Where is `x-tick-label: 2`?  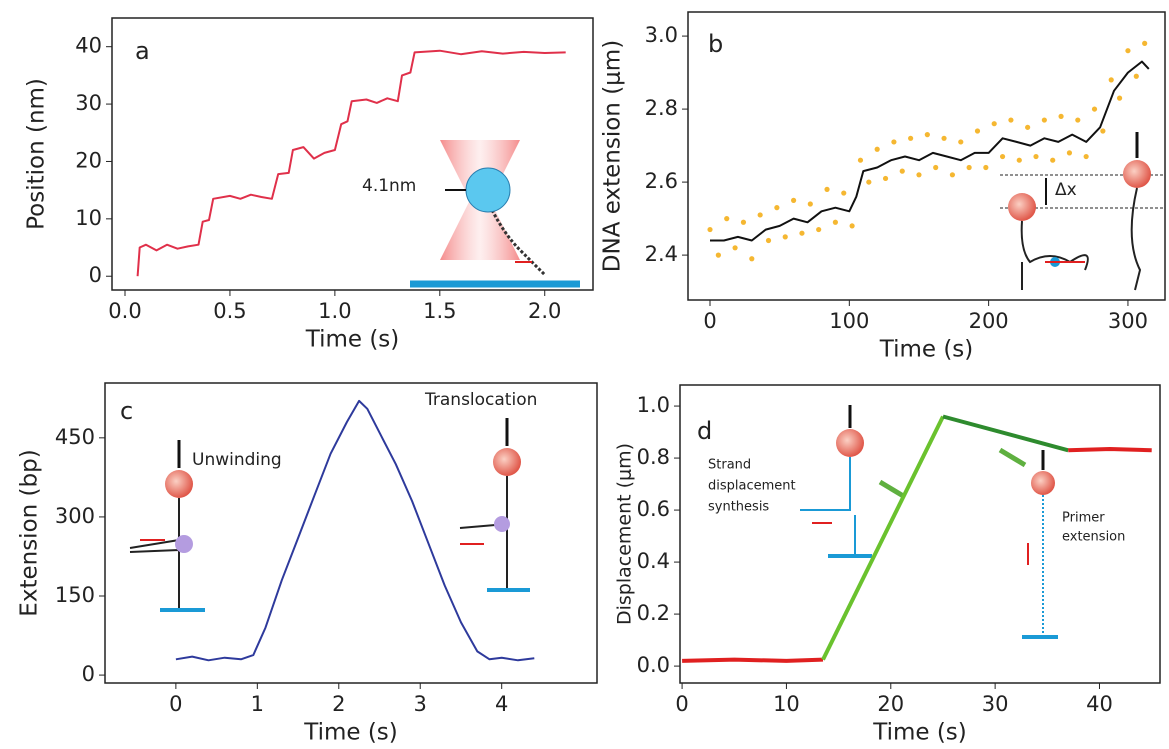
x-tick-label: 2 is located at coordinates (338, 704).